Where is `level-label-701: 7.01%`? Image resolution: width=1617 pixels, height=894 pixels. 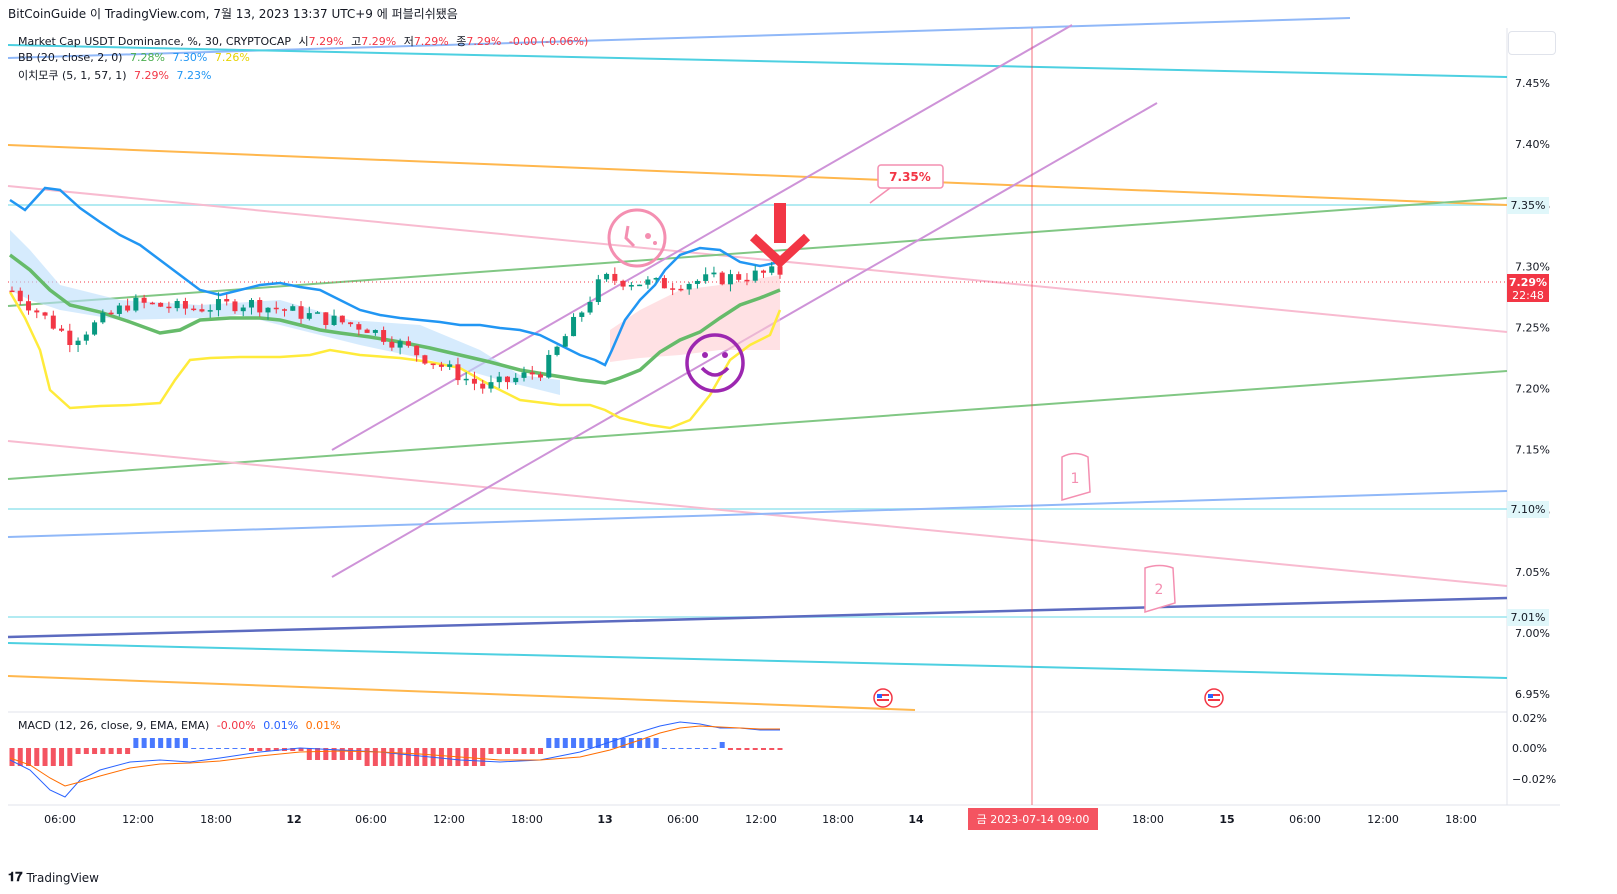
level-label-701: 7.01% is located at coordinates (1528, 617).